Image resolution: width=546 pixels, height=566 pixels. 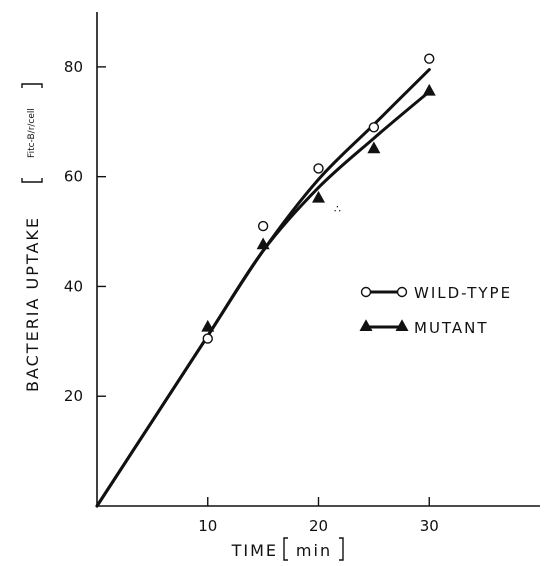 I want to click on legend: WILD-TYPE MUTANT, so click(x=435, y=310).